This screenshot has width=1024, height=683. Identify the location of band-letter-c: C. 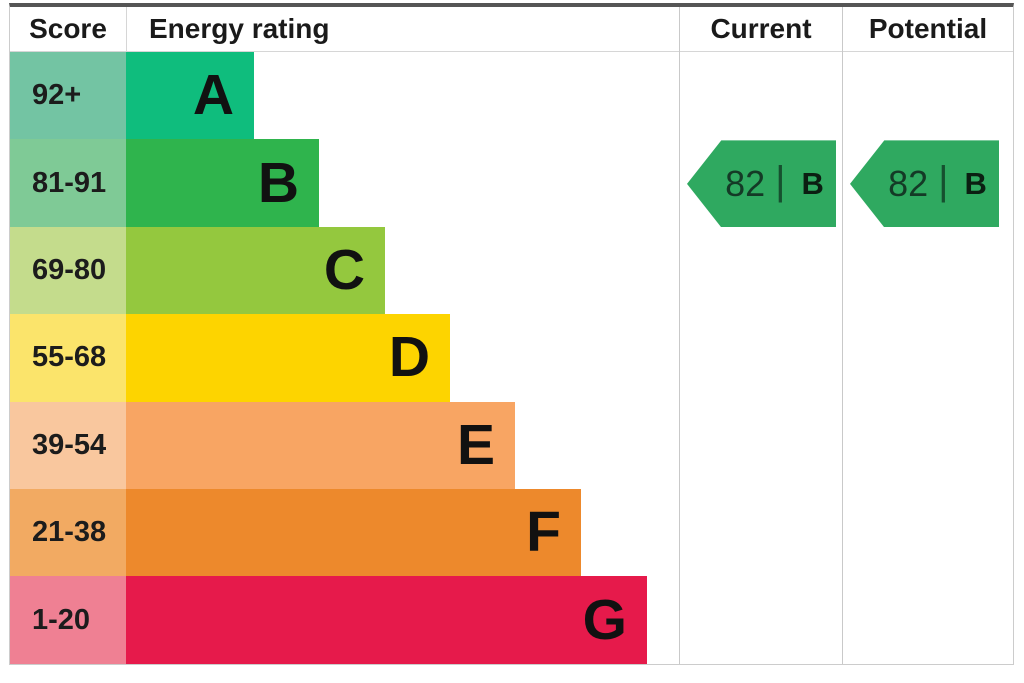
(344, 269).